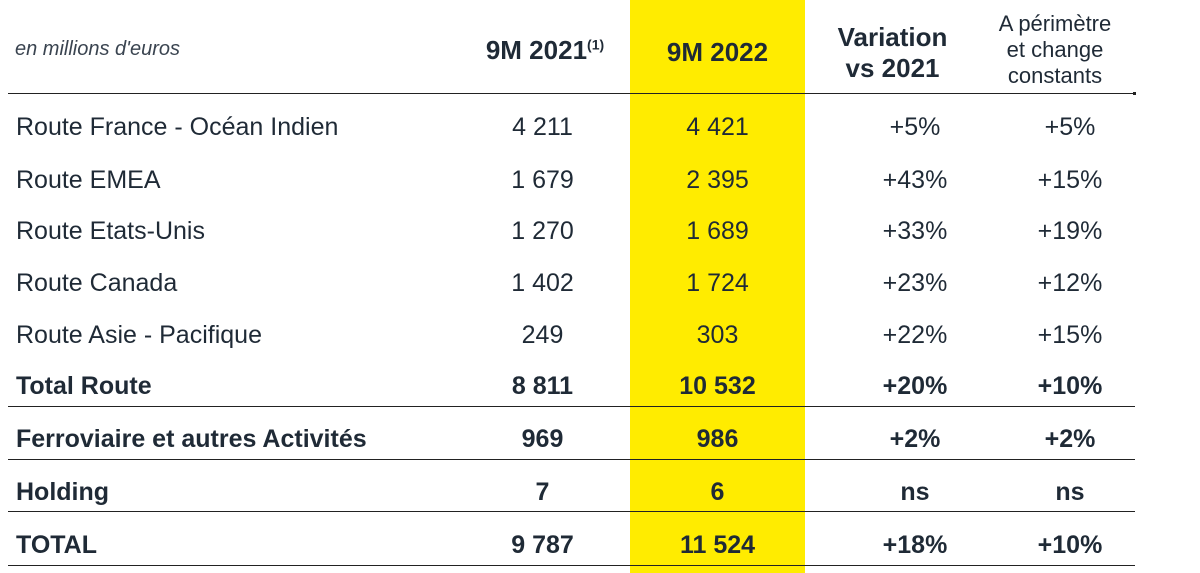  What do you see at coordinates (915, 492) in the screenshot?
I see `row-variation: ns` at bounding box center [915, 492].